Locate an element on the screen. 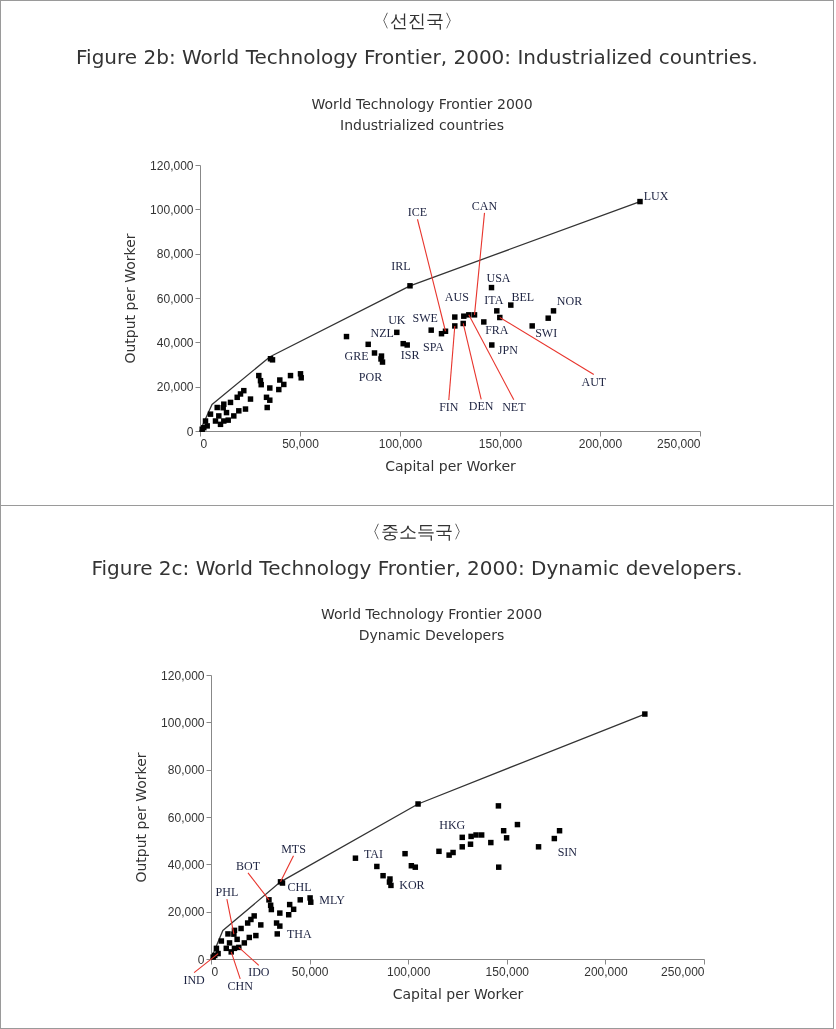 Image resolution: width=836 pixels, height=1029 pixels. annotation: FRA is located at coordinates (497, 329).